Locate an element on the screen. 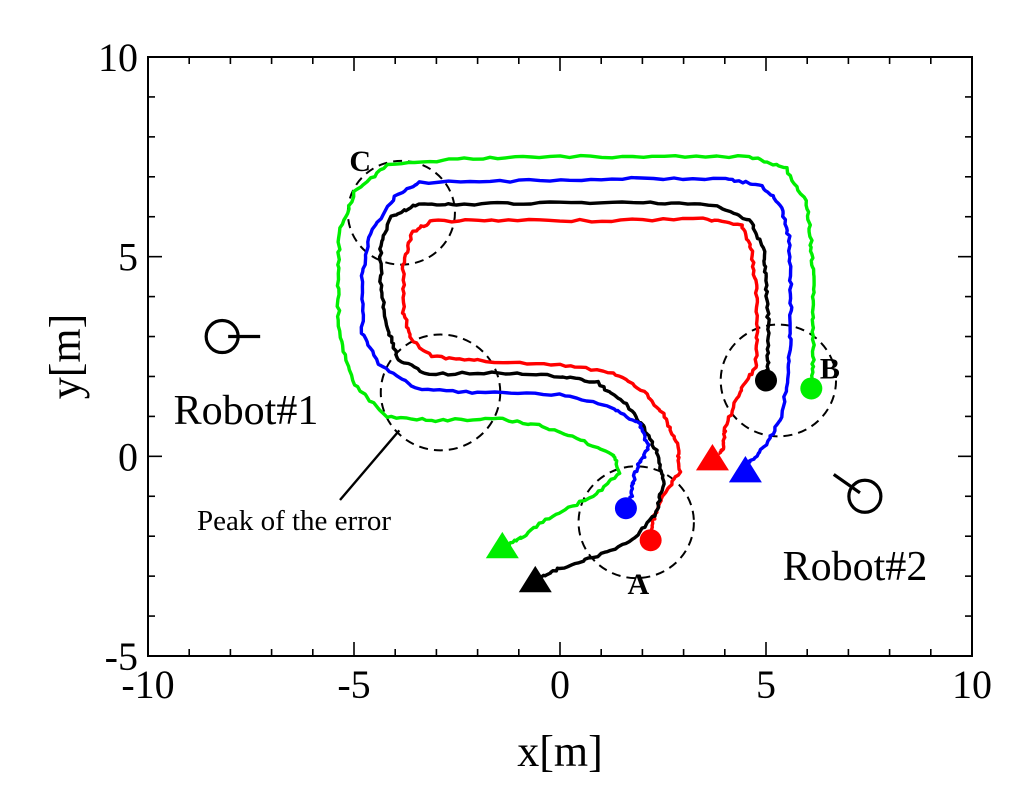  y-tick-label: 0 is located at coordinates (128, 456).